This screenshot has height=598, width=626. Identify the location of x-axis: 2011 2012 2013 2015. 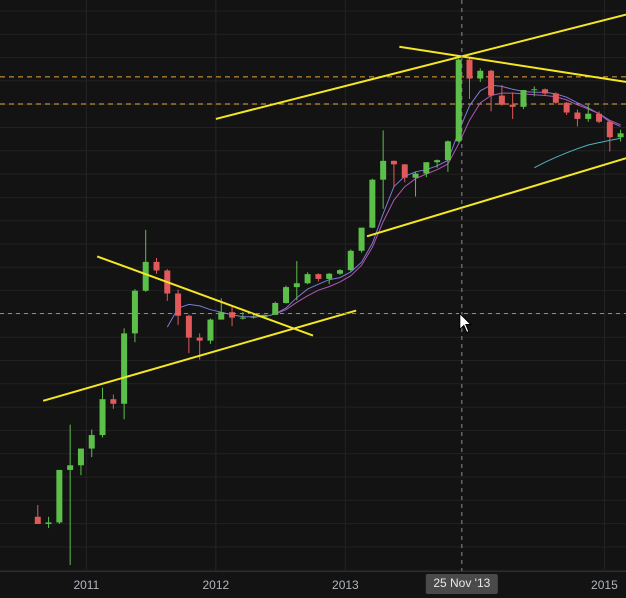
(345, 585).